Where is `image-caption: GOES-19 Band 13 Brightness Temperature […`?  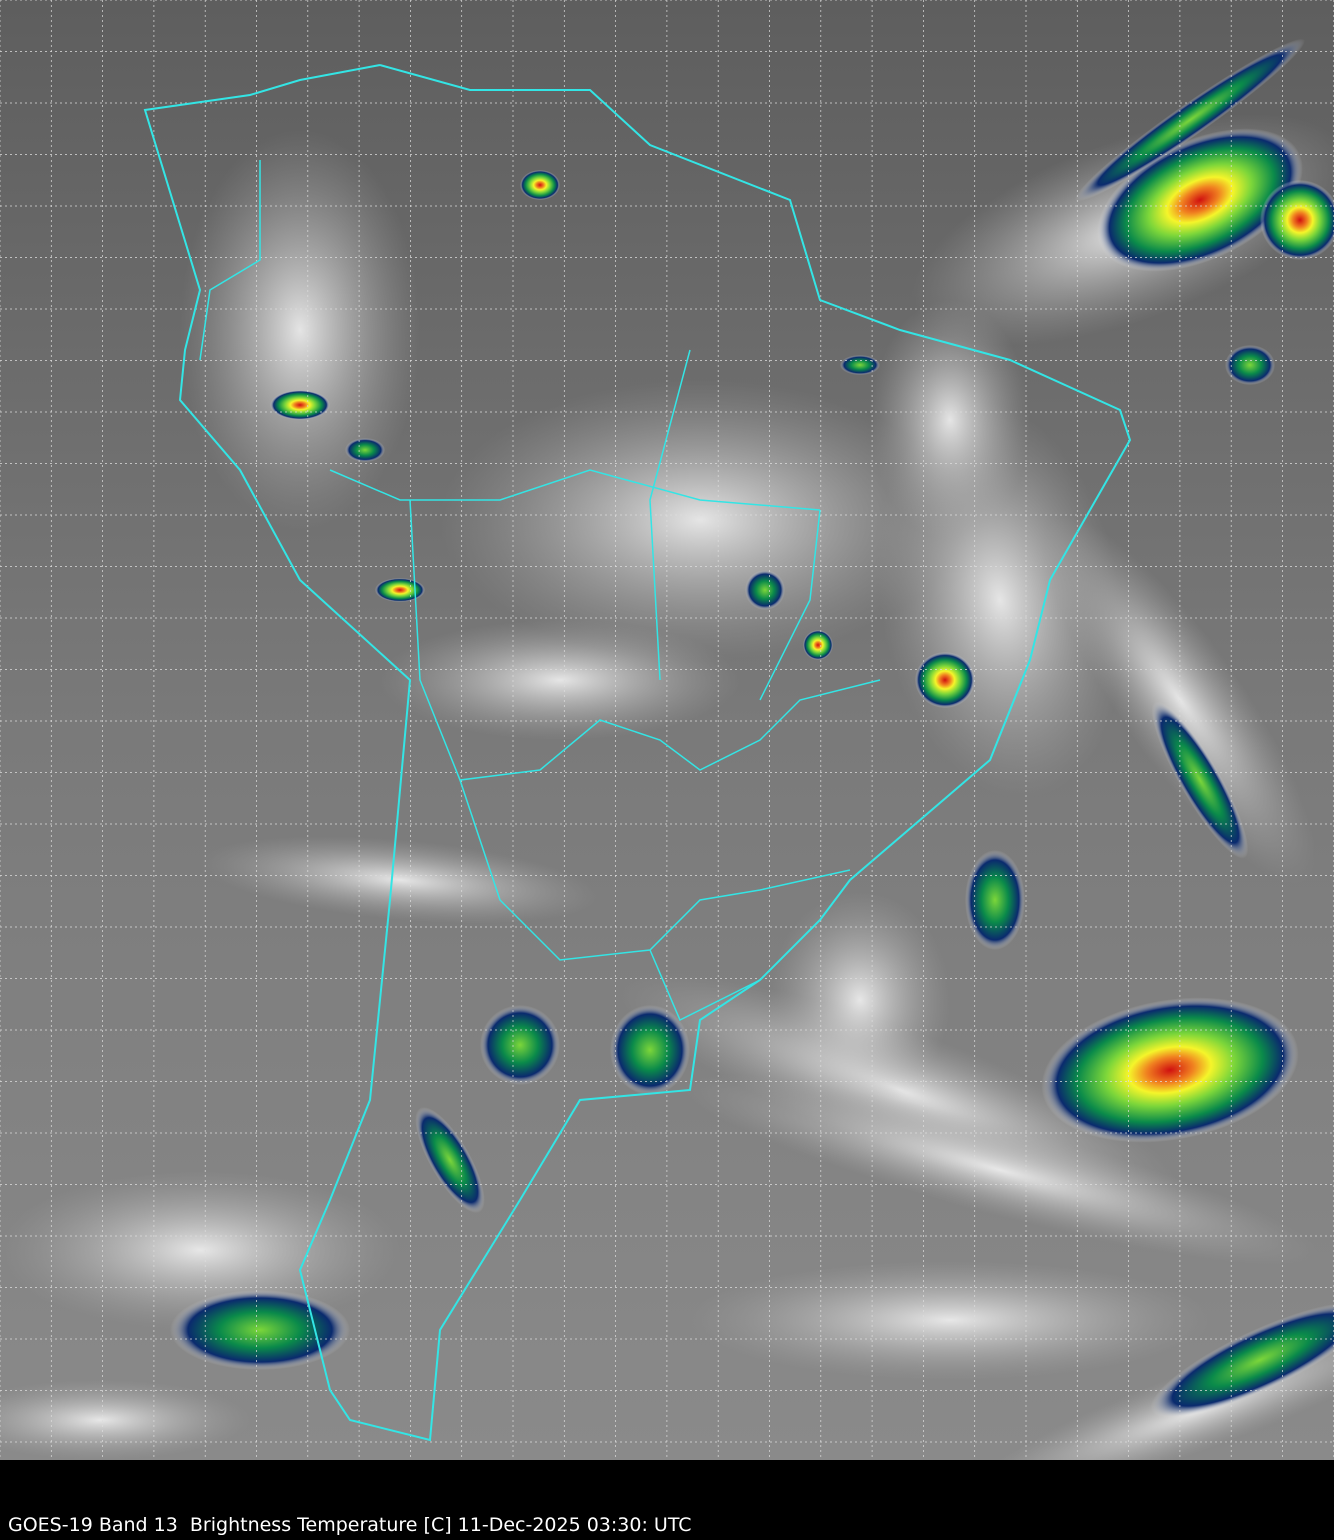 image-caption: GOES-19 Band 13 Brightness Temperature [… is located at coordinates (350, 1525).